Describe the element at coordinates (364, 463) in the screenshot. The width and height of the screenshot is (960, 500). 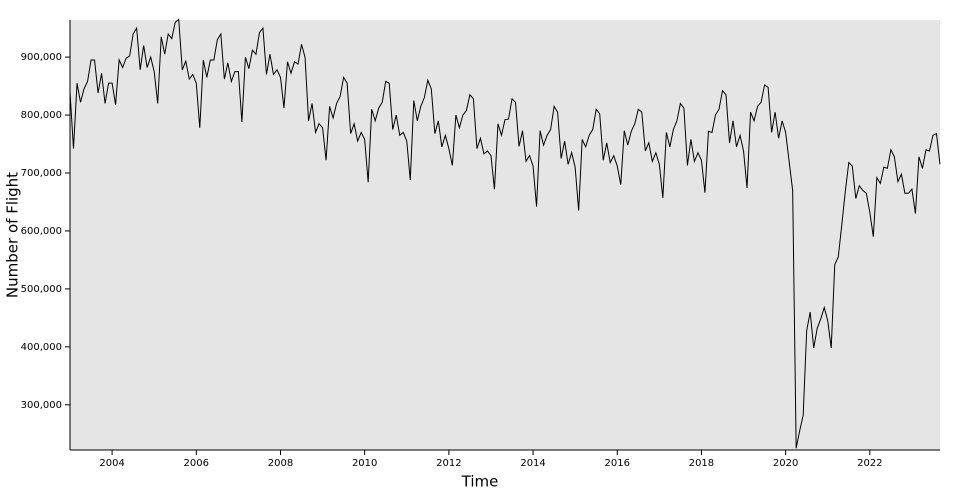
I see `x-tick-label: 2010` at that location.